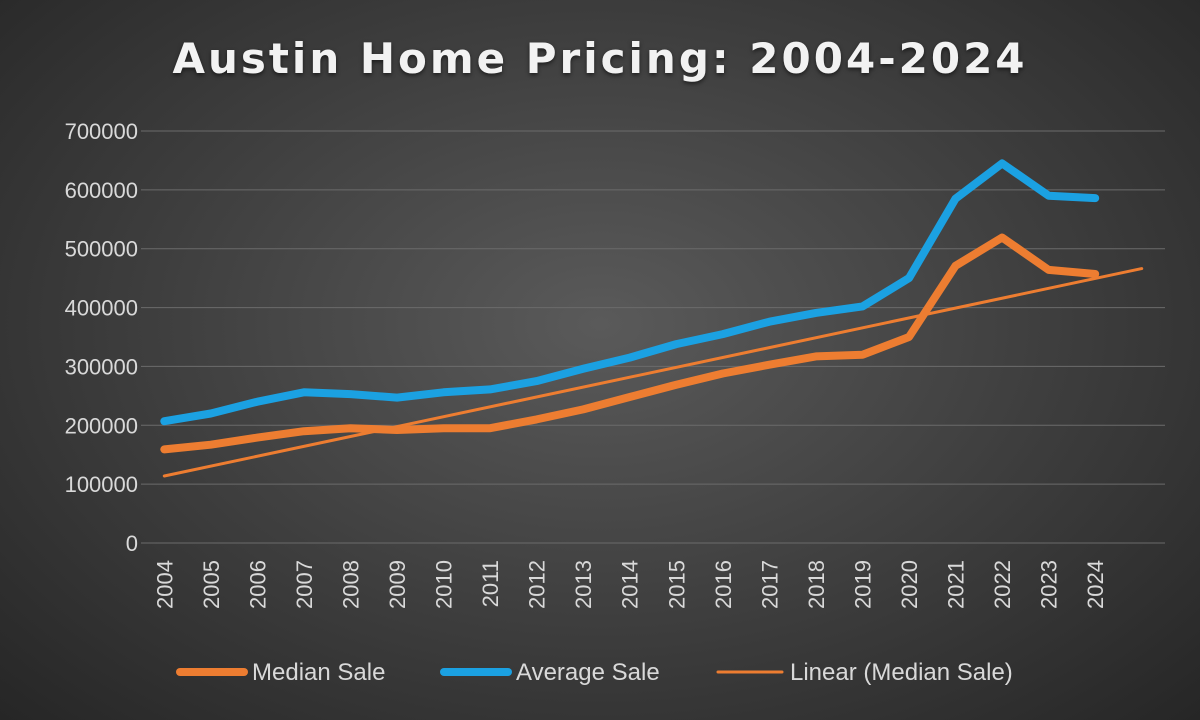 Image resolution: width=1200 pixels, height=720 pixels. I want to click on x-tick-label: 2016, so click(723, 584).